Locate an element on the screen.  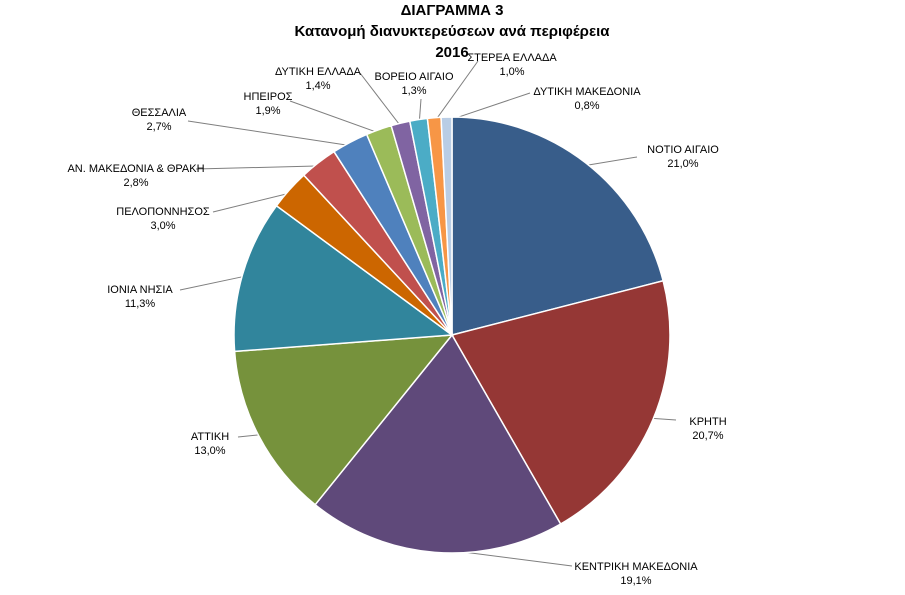
slice-value-label: 2,8% is located at coordinates (135, 183).